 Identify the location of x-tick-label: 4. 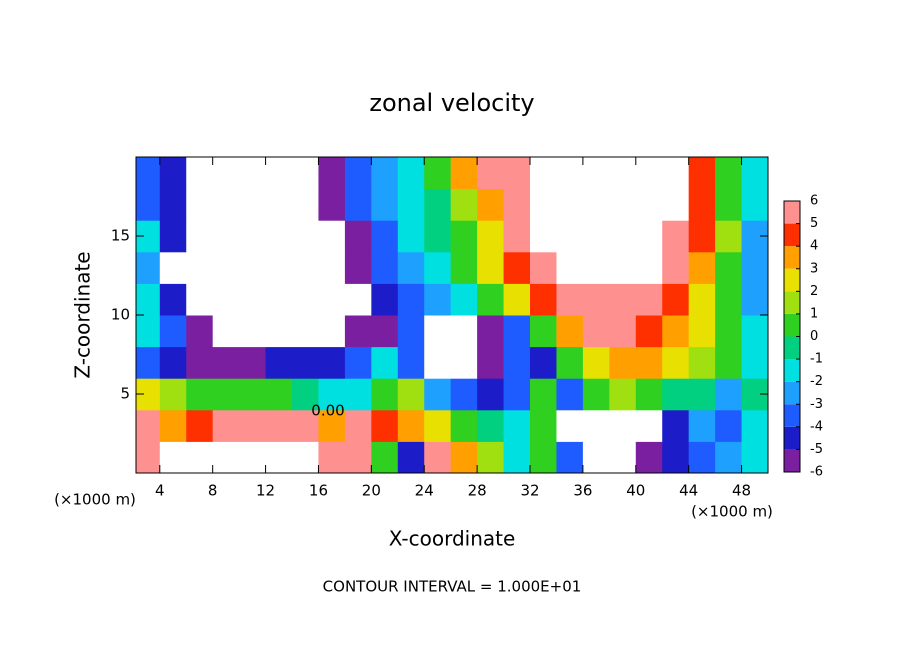
(160, 491).